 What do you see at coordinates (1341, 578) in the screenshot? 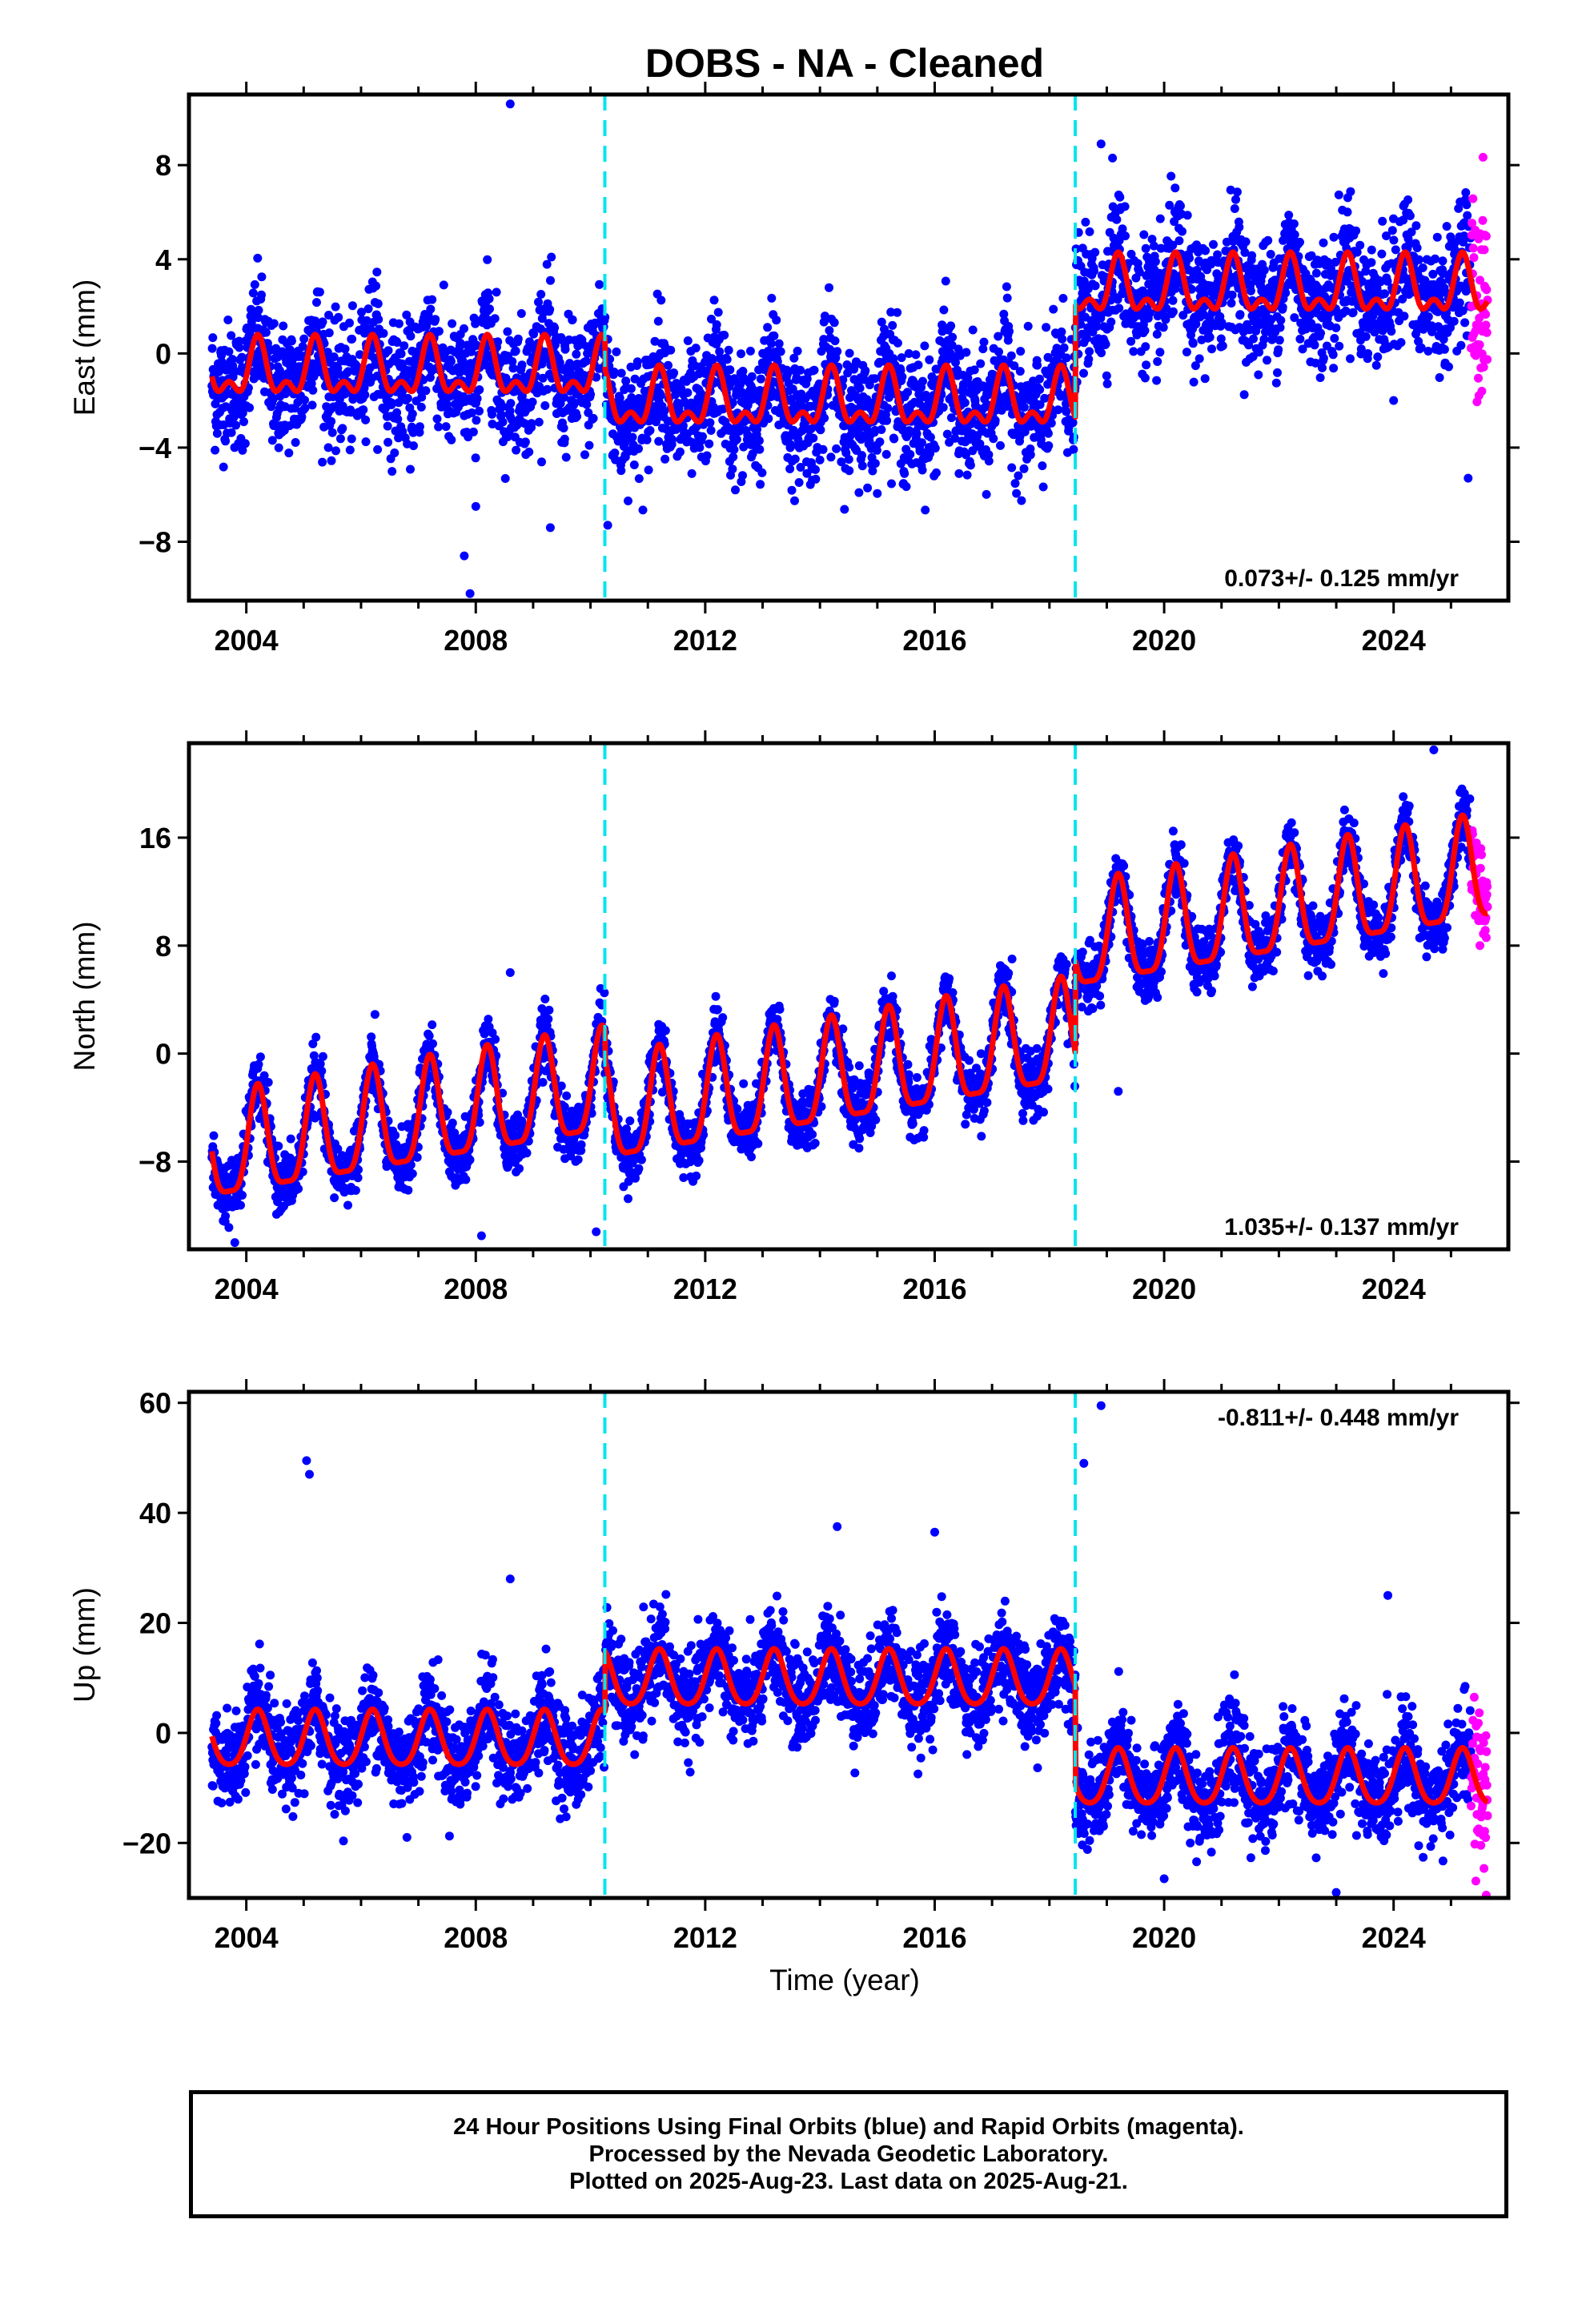
I see `rate-annotation: 0.073+/- 0.125 mm/yr` at bounding box center [1341, 578].